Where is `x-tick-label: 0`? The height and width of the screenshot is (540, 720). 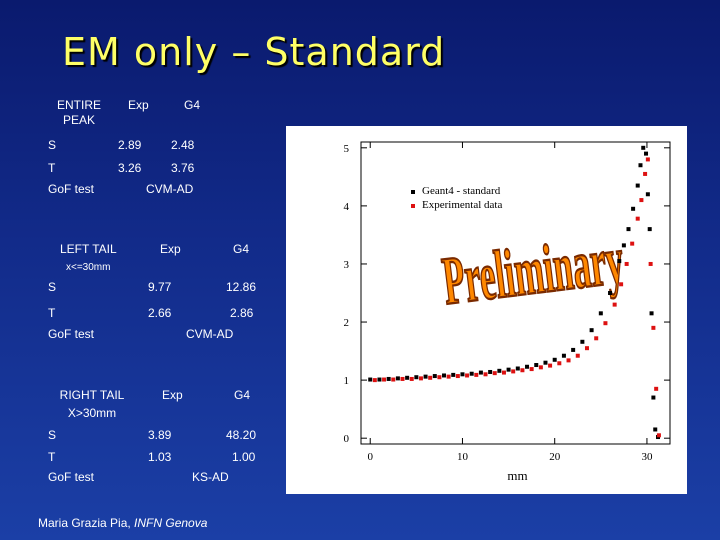 x-tick-label: 0 is located at coordinates (370, 457).